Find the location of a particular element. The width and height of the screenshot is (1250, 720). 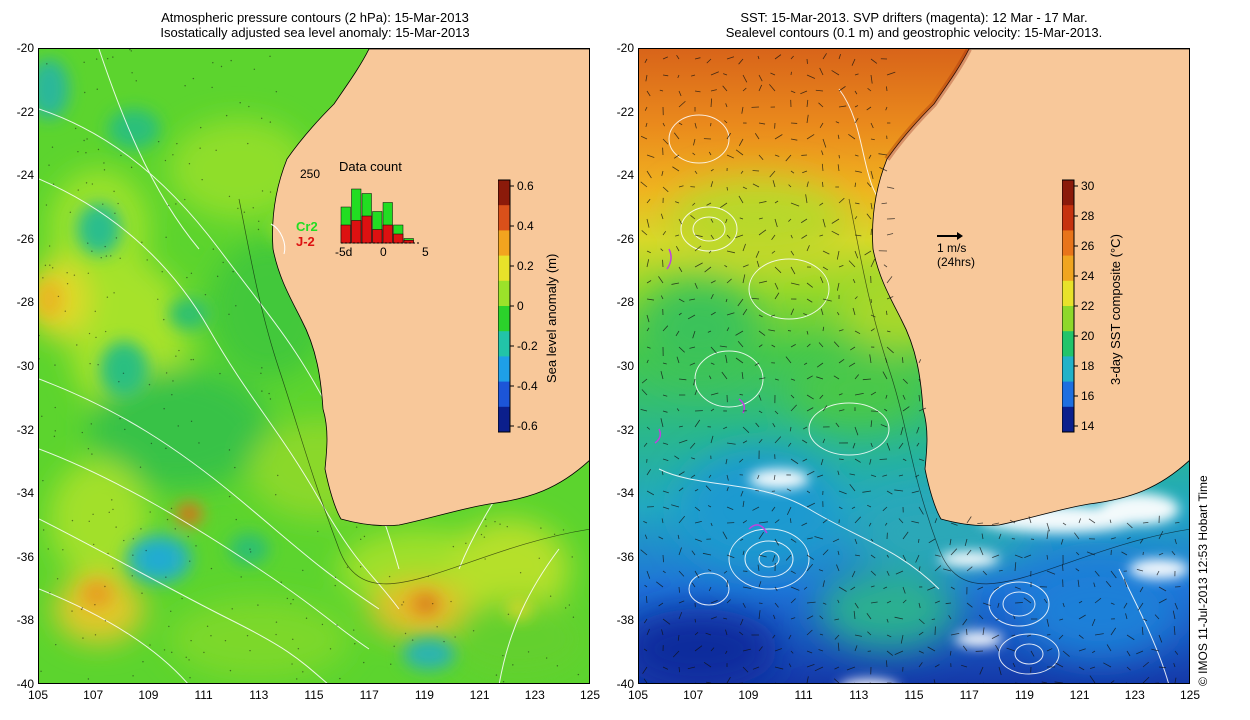

left-lat-tick: -32 is located at coordinates (25, 429).